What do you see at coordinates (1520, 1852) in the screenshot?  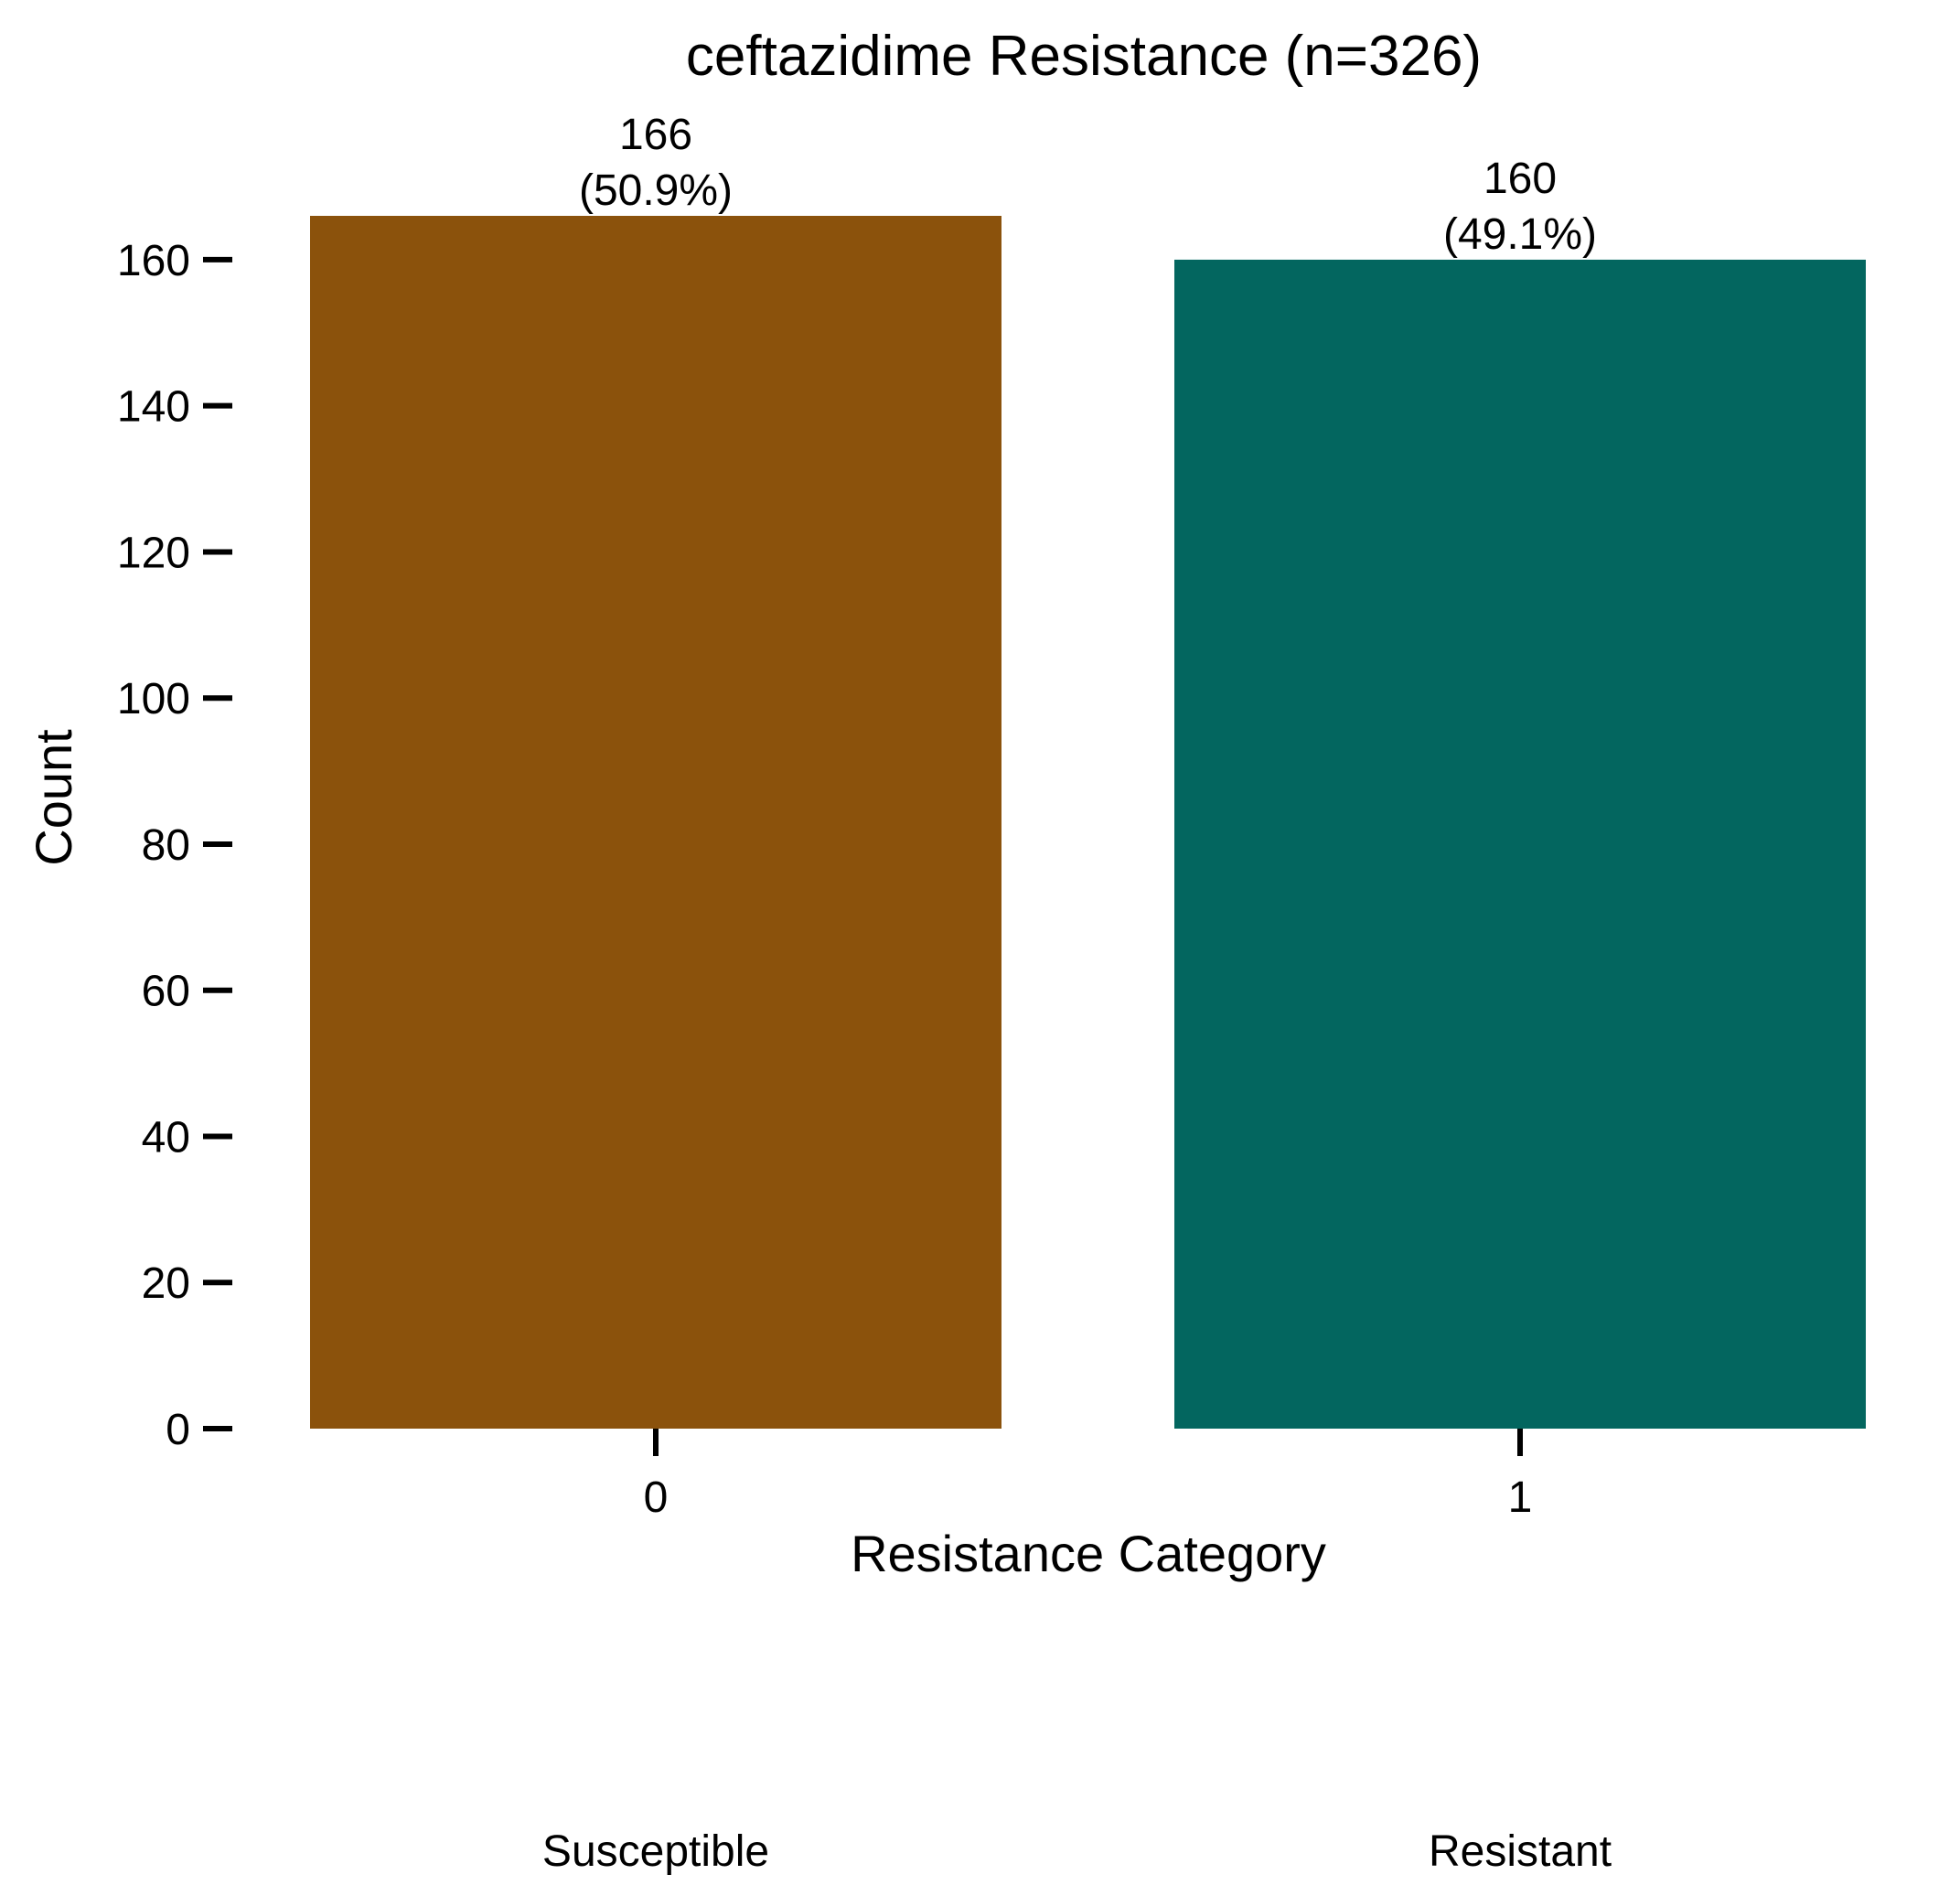 I see `category-description: Resistant` at bounding box center [1520, 1852].